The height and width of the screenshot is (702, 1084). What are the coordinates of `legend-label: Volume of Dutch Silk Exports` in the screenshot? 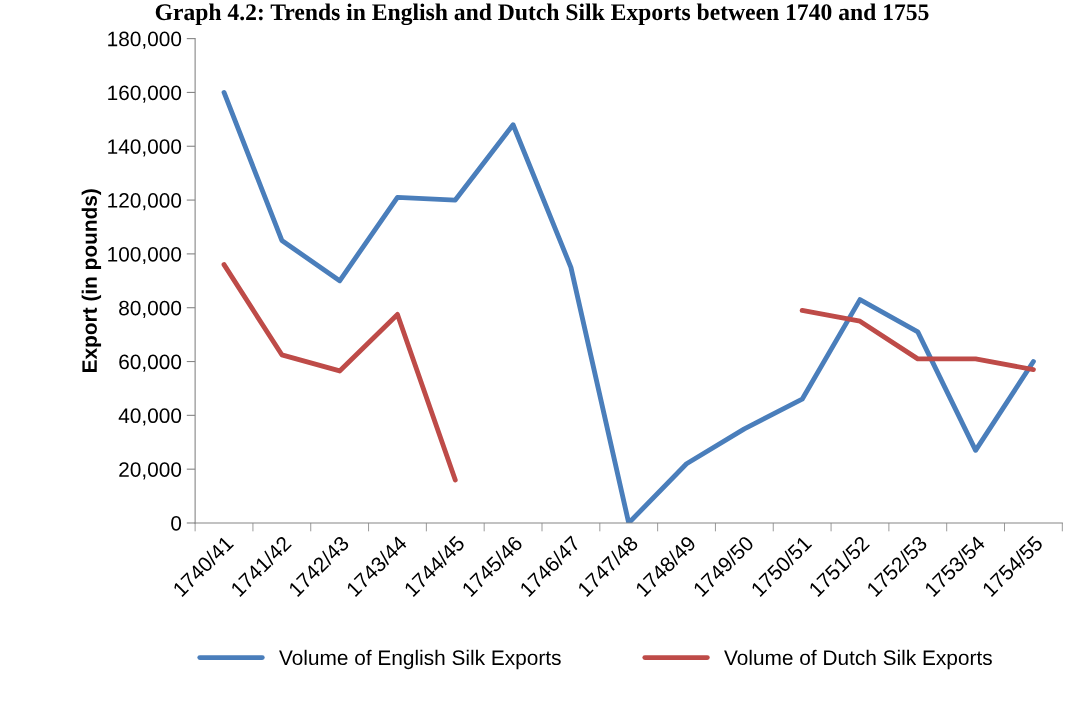 It's located at (858, 659).